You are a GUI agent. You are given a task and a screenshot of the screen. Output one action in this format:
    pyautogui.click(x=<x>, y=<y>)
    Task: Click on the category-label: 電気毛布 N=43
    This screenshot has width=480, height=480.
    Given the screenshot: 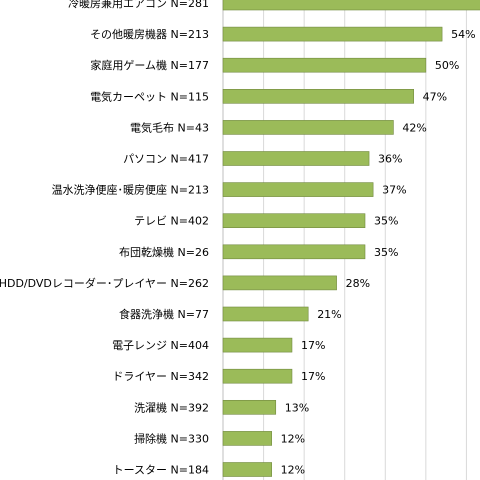 What is the action you would take?
    pyautogui.click(x=169, y=127)
    